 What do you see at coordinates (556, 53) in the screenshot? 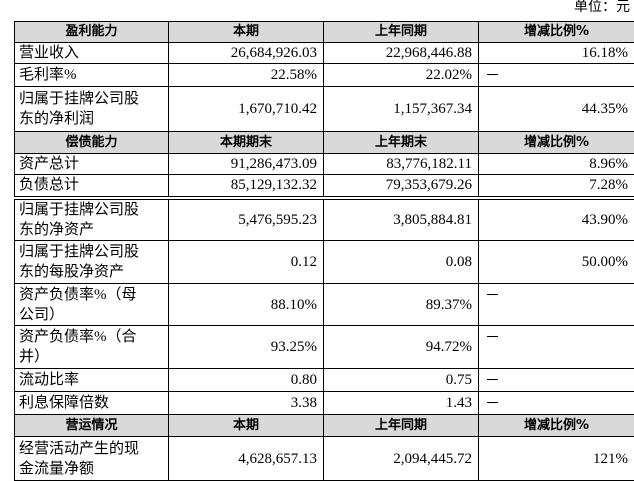
I see `value-cell: 16.18%` at bounding box center [556, 53].